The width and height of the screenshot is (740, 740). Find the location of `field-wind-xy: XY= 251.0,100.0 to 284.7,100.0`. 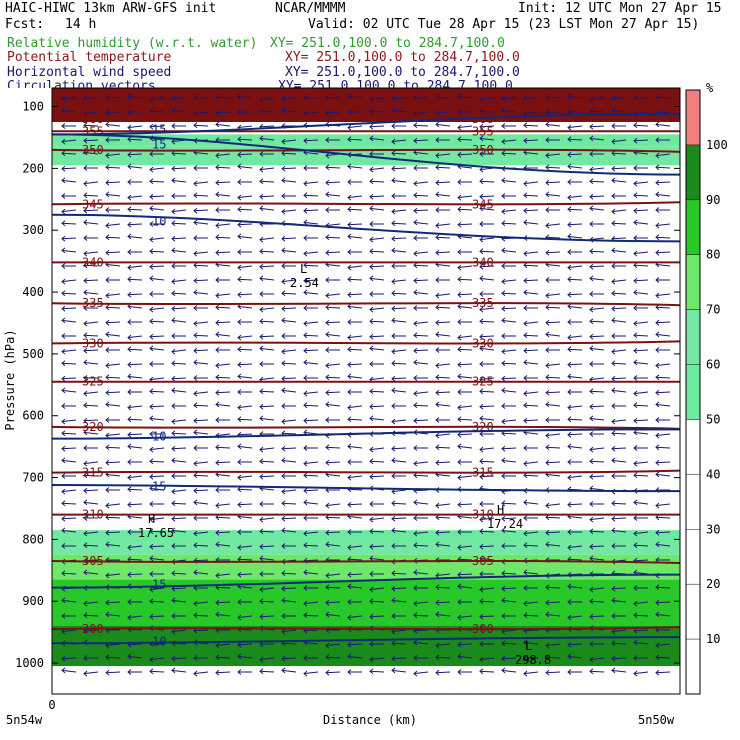

field-wind-xy: XY= 251.0,100.0 to 284.7,100.0 is located at coordinates (402, 72).